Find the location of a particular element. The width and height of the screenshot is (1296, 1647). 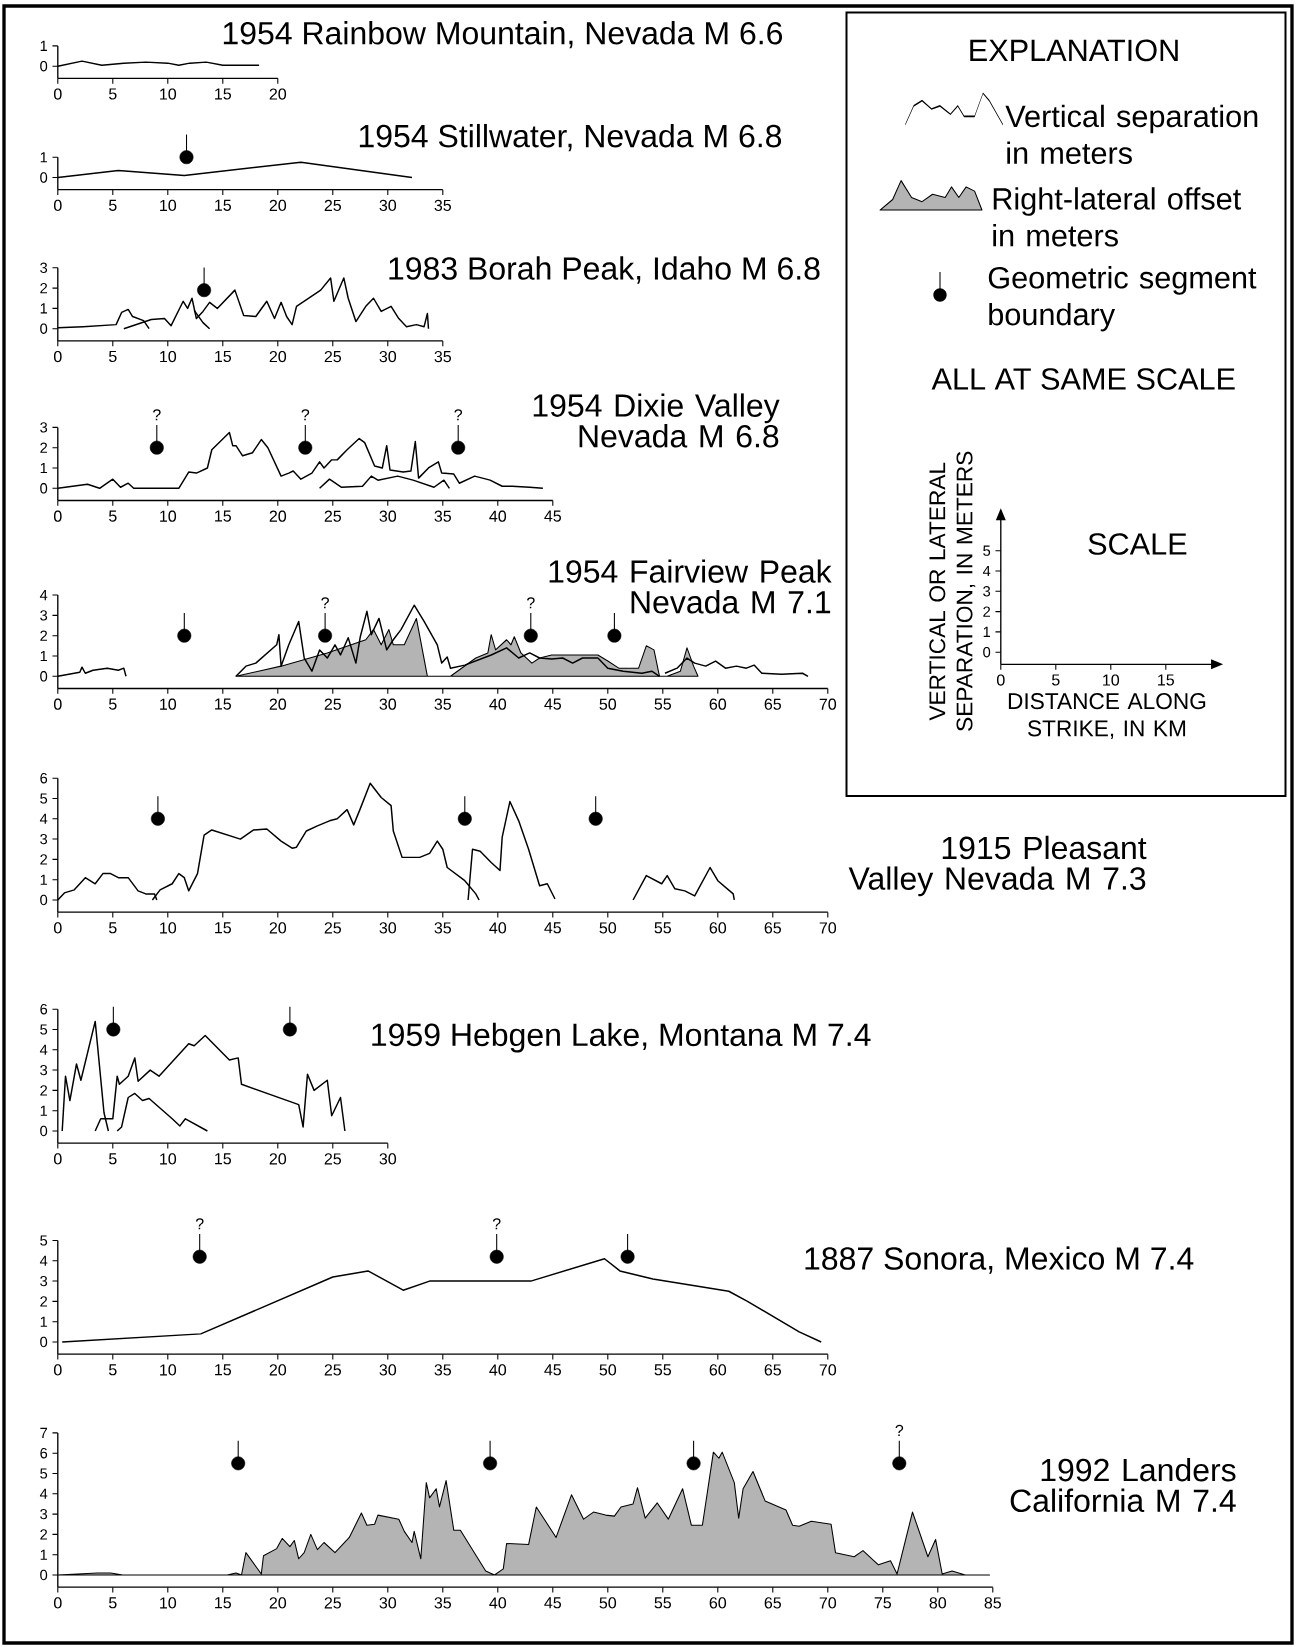

x-axis-title: DISTANCE ALONG STRIKE, IN KM is located at coordinates (1107, 716).